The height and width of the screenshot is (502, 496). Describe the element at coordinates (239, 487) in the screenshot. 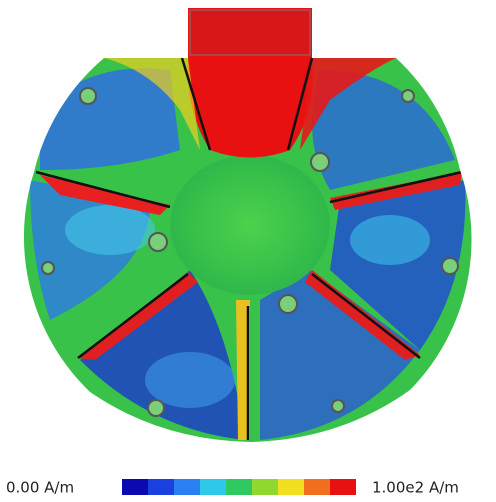

I see `color-bar` at that location.